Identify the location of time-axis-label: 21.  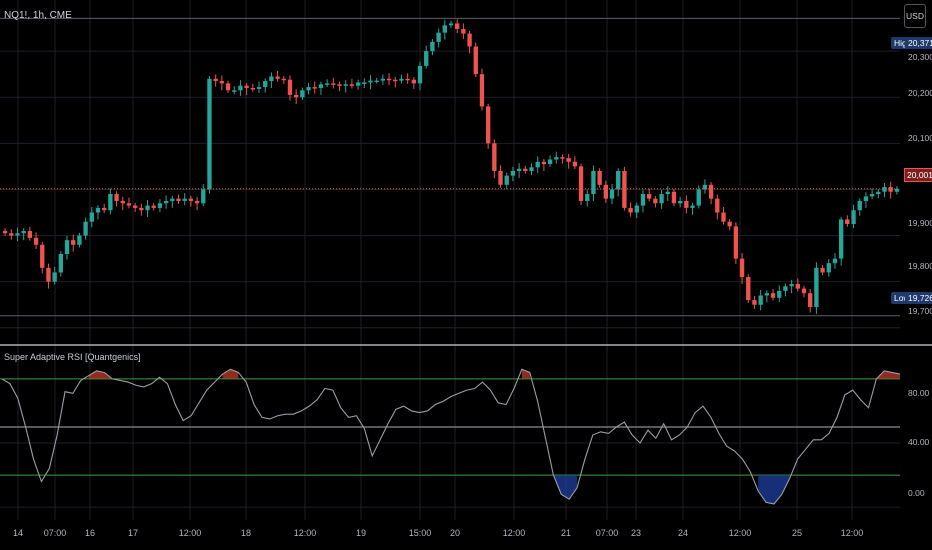
(566, 533).